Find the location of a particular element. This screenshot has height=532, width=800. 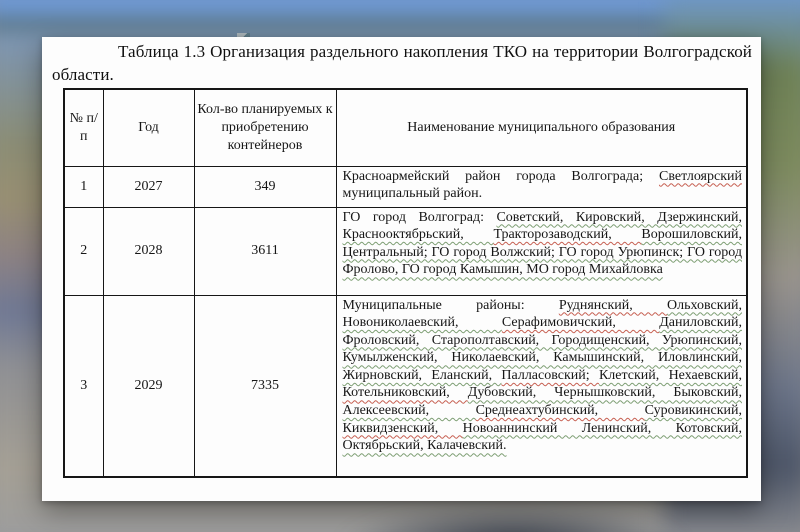

row-containers: 349 is located at coordinates (265, 186).